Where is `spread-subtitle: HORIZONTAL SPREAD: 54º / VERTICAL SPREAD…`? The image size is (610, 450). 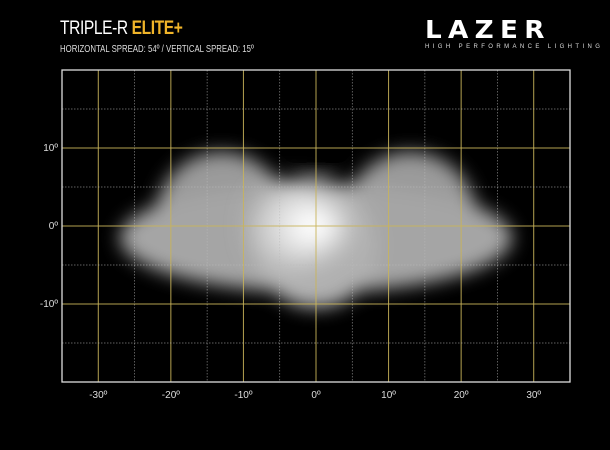
spread-subtitle: HORIZONTAL SPREAD: 54º / VERTICAL SPREAD… is located at coordinates (157, 49).